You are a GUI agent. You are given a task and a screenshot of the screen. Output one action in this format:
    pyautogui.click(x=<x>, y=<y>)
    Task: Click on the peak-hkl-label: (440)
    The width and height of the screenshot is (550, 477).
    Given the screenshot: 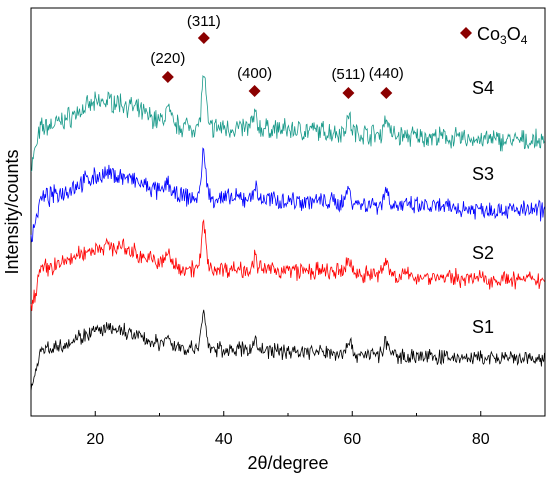 What is the action you would take?
    pyautogui.click(x=386, y=73)
    